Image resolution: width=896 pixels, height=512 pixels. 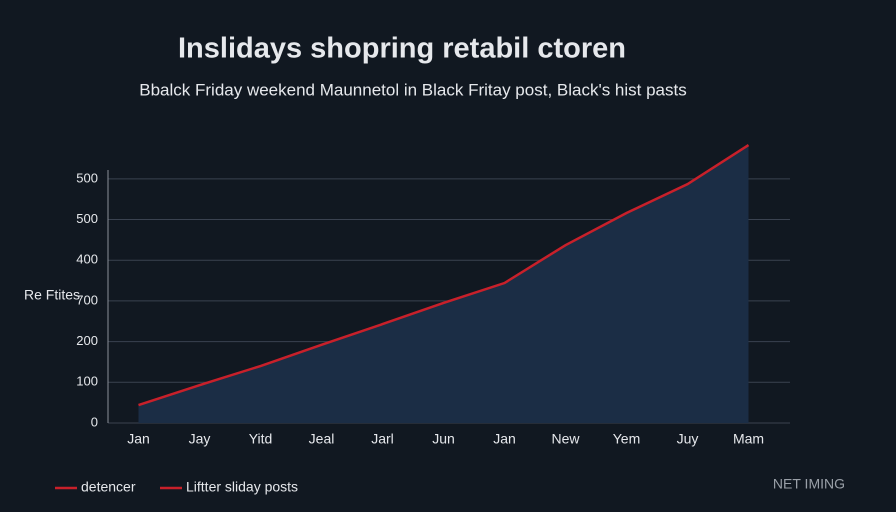 What do you see at coordinates (87, 259) in the screenshot?
I see `y-tick-label: 400` at bounding box center [87, 259].